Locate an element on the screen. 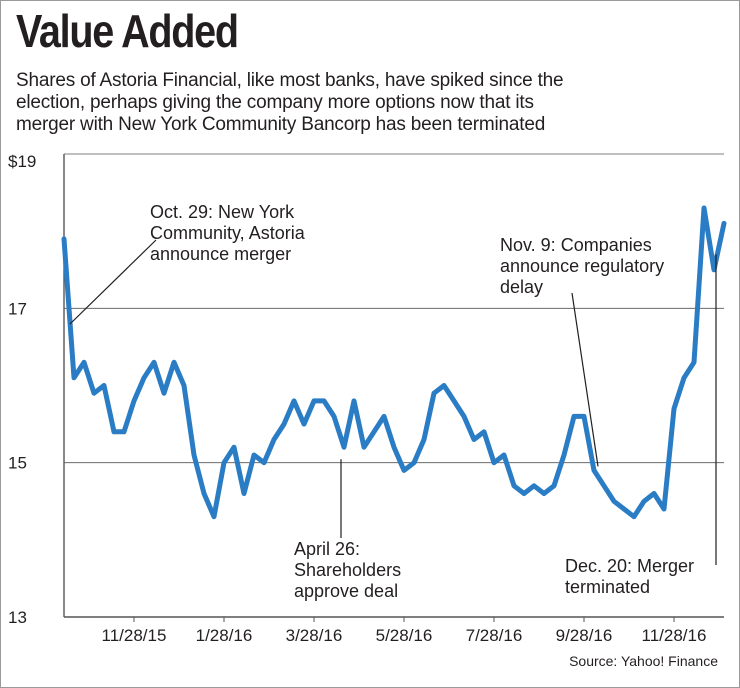  x-tick-label: 1/28/16 is located at coordinates (224, 635).